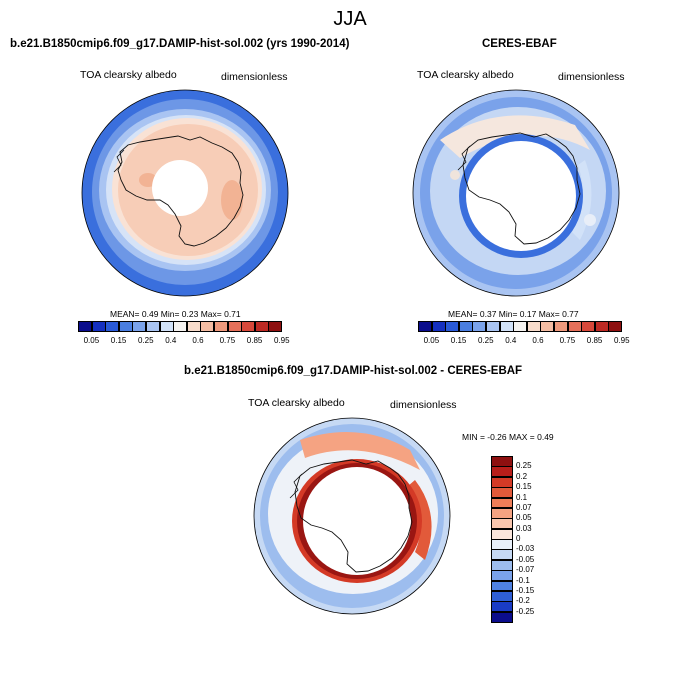  Describe the element at coordinates (524, 528) in the screenshot. I see `colorbar-tick-label: 0.03` at that location.